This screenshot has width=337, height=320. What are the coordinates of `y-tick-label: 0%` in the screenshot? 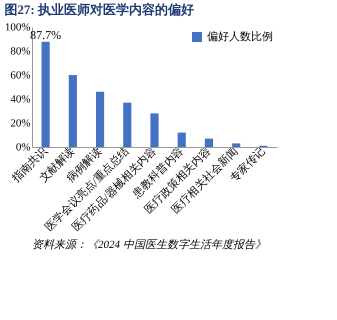 It's located at (23, 148).